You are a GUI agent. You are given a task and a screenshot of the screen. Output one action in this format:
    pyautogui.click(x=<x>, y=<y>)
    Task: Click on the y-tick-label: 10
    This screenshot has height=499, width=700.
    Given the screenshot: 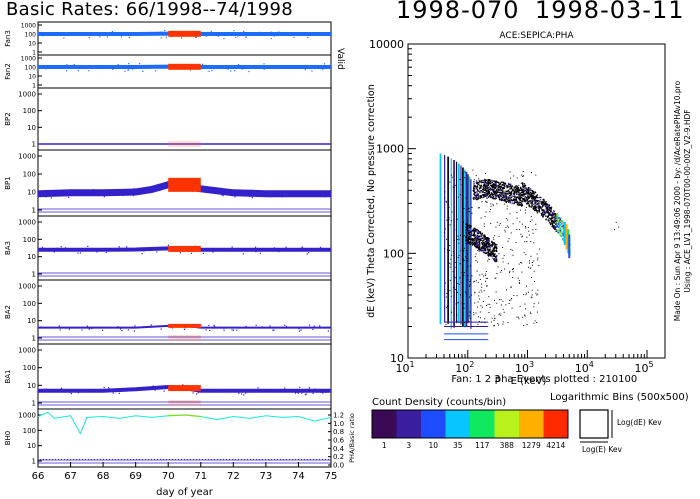 What is the action you would take?
    pyautogui.click(x=31, y=128)
    